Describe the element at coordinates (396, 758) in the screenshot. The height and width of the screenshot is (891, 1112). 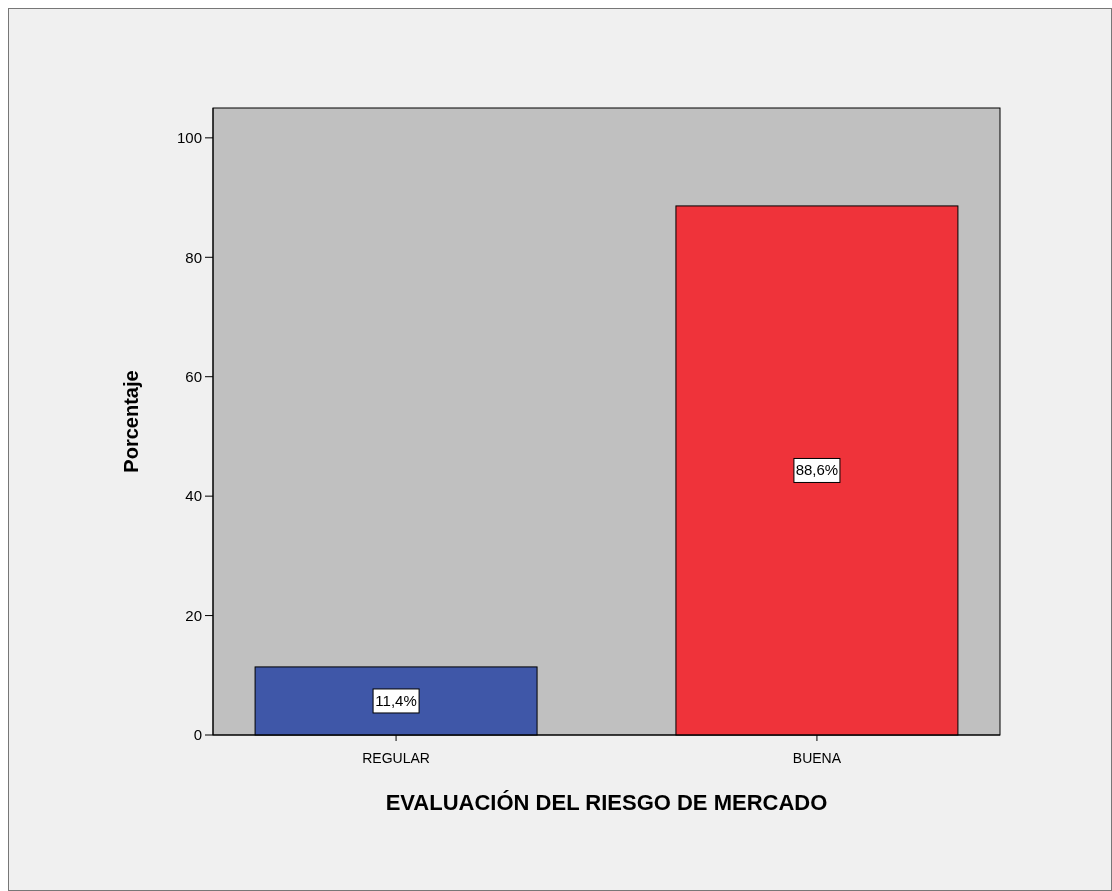
I see `x-tick-label: REGULAR` at that location.